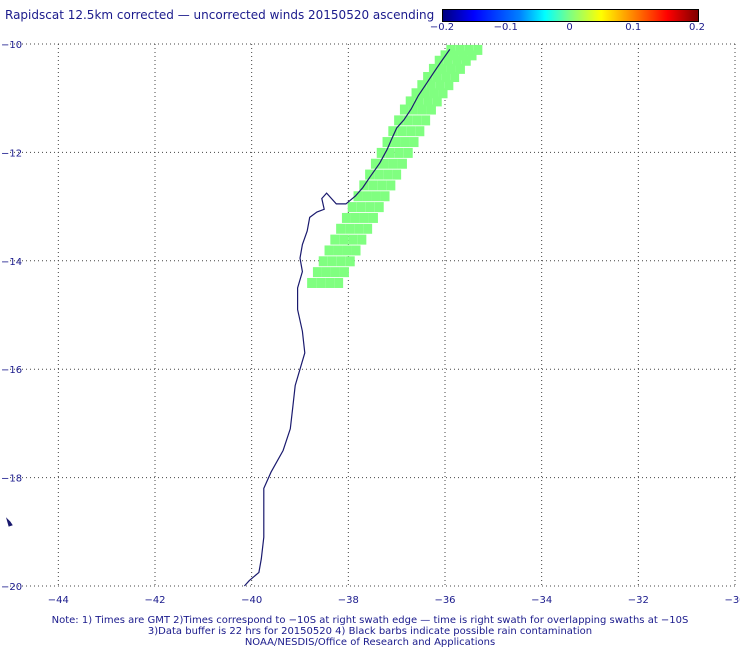  What do you see at coordinates (11, 262) in the screenshot?
I see `lat-label-2: −14` at bounding box center [11, 262].